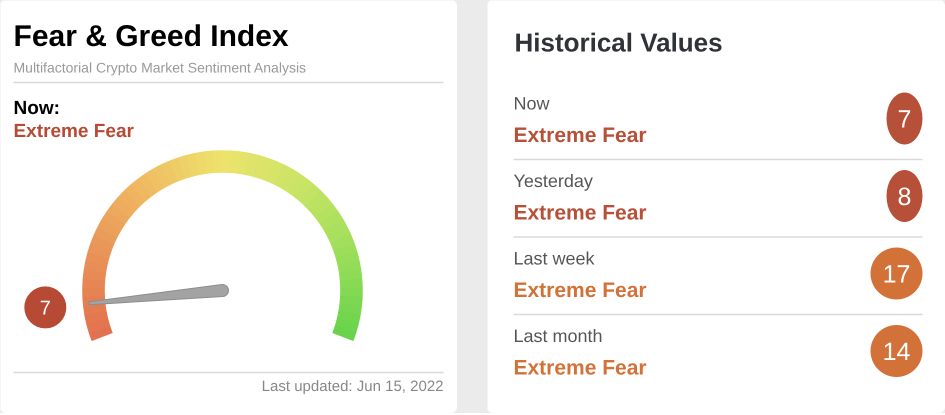 The width and height of the screenshot is (945, 415). Describe the element at coordinates (37, 108) in the screenshot. I see `text: Now:` at that location.